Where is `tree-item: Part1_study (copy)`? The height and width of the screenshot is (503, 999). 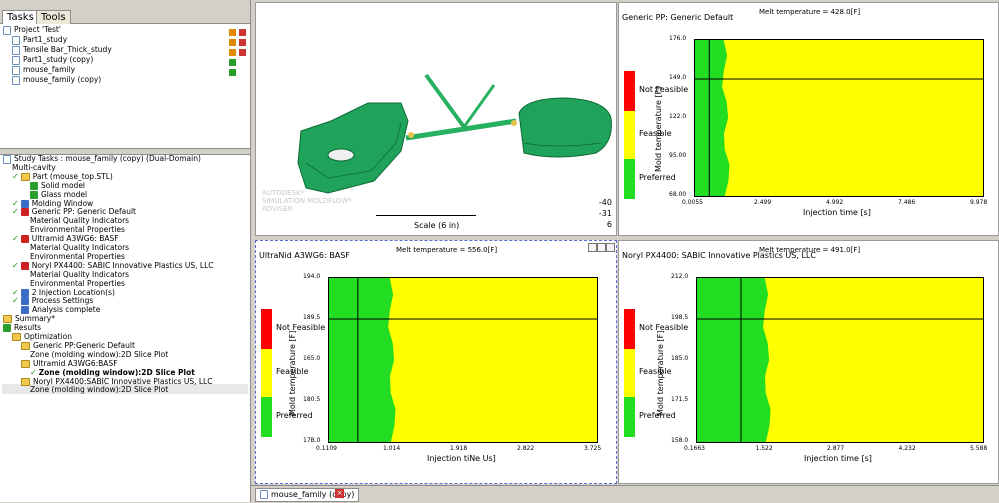 tree-item: Part1_study (copy) is located at coordinates (52, 60).